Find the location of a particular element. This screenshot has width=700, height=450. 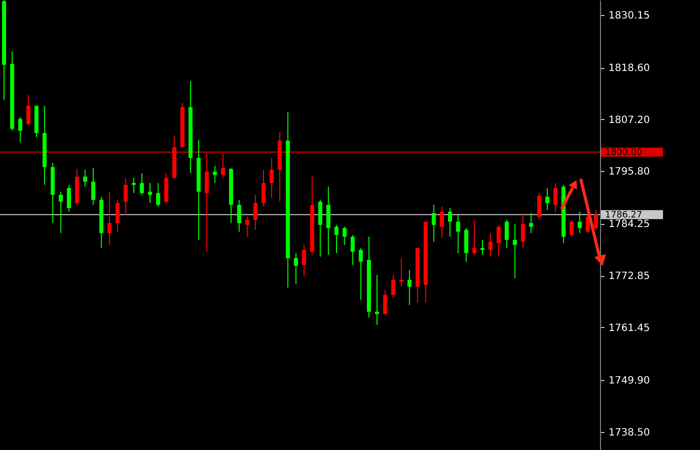

y-tick-label: 1738.50 is located at coordinates (629, 432).